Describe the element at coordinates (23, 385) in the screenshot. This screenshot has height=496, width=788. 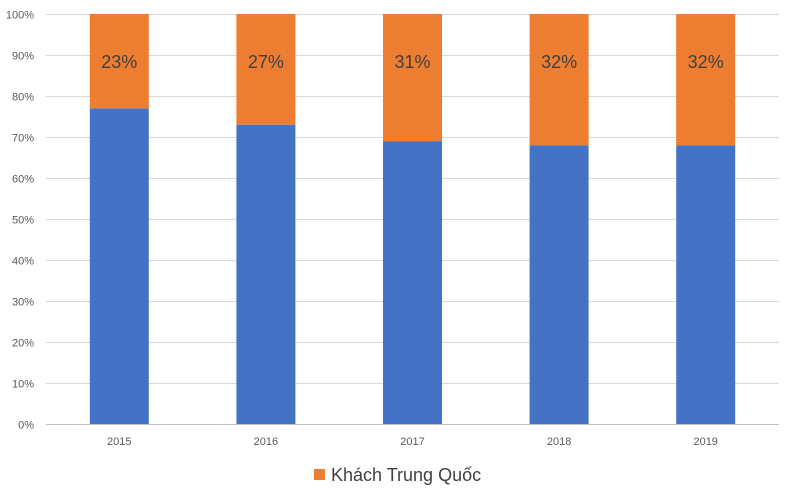
I see `y-tick-label: 10%` at that location.